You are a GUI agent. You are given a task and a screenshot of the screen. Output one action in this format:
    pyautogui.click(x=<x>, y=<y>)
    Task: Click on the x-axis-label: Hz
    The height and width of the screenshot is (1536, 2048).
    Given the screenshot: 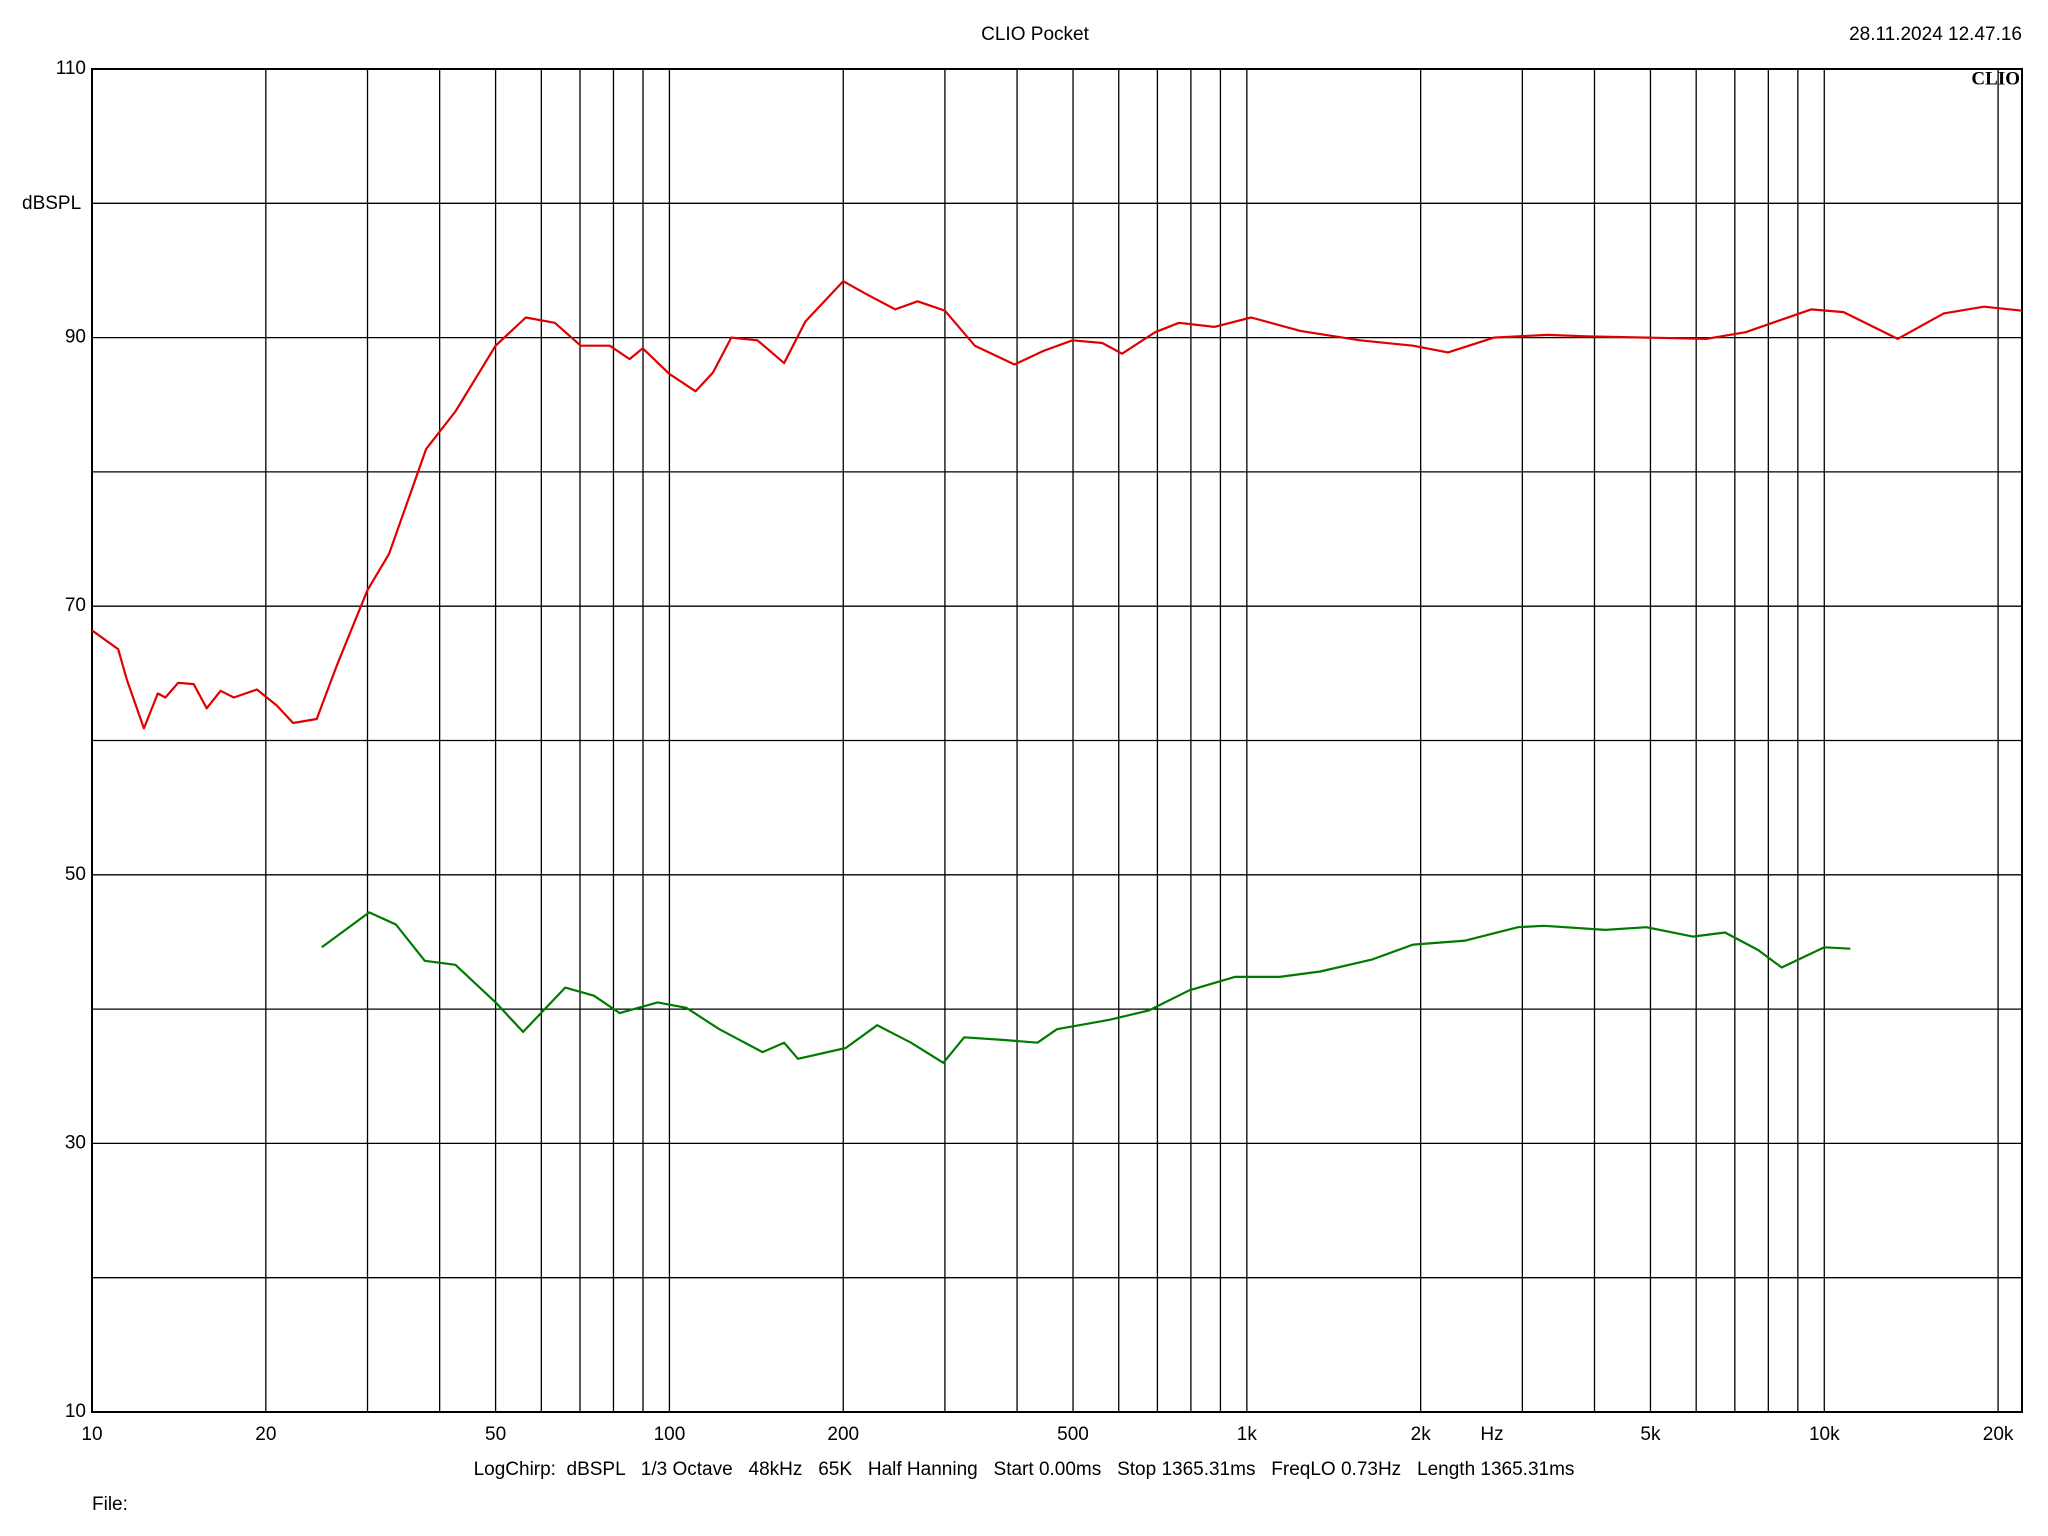 What is the action you would take?
    pyautogui.click(x=1491, y=1434)
    